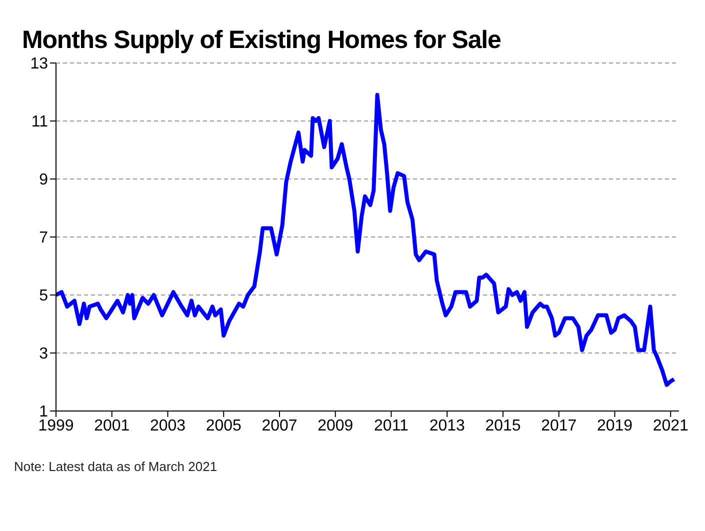 The width and height of the screenshot is (705, 531). I want to click on x-tick-label: 2015, so click(503, 425).